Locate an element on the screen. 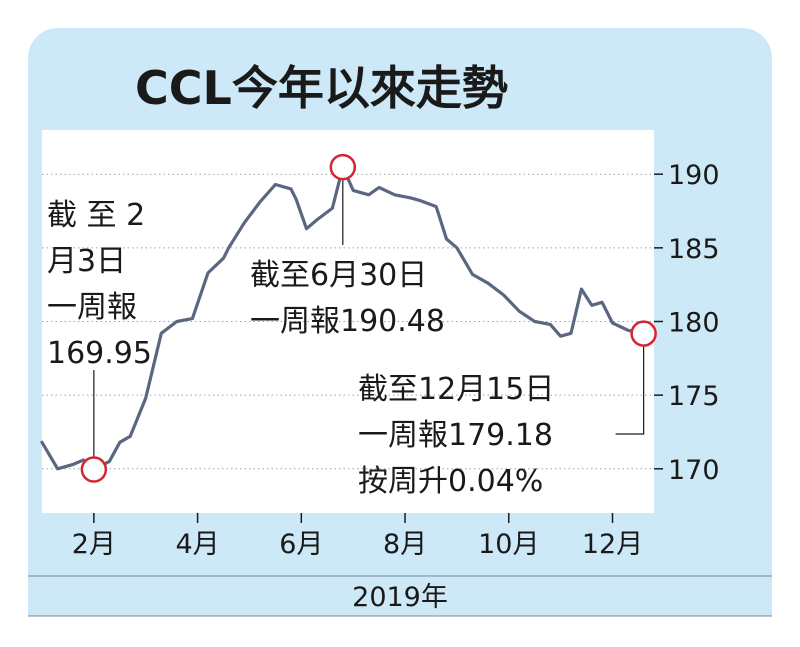  annotation-text: 月3日 is located at coordinates (86, 261).